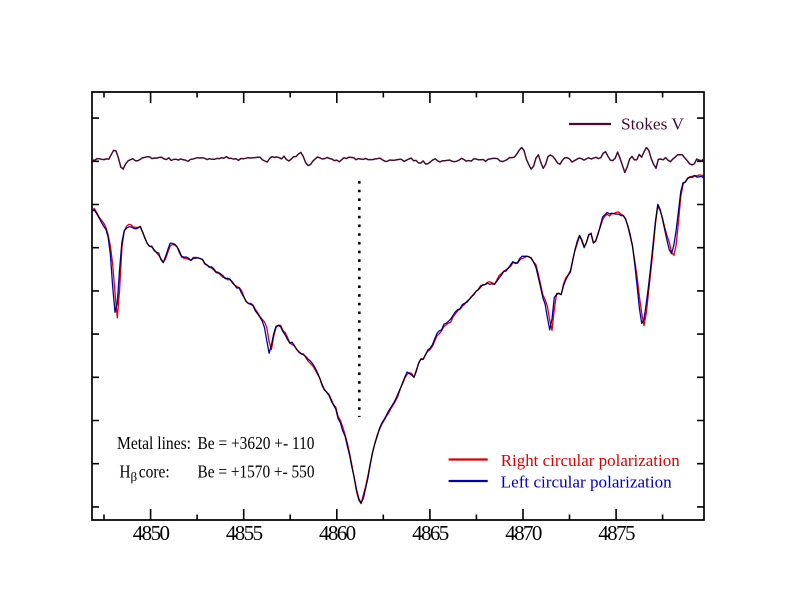 Image resolution: width=792 pixels, height=612 pixels. Describe the element at coordinates (154, 472) in the screenshot. I see `svg-text: core:` at that location.